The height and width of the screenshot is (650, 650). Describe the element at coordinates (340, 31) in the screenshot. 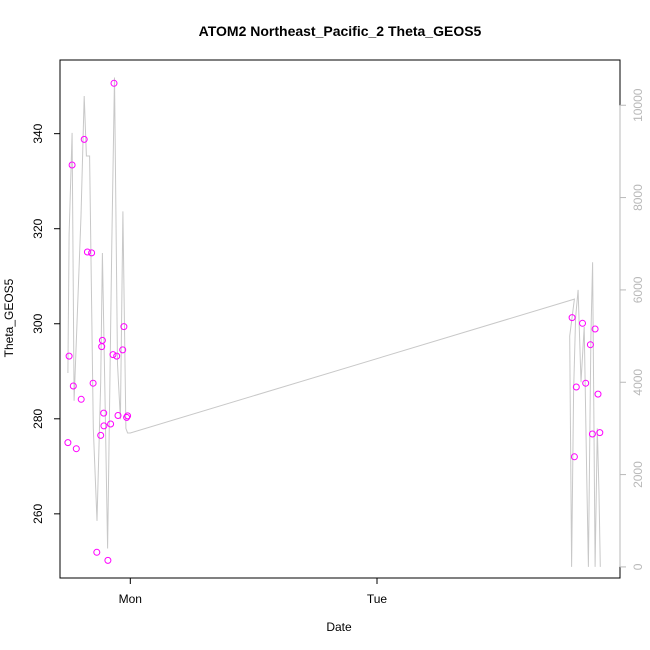

I see `chart-title: ATOM2 Northeast_Pacific_2 Theta_GEOS5` at that location.